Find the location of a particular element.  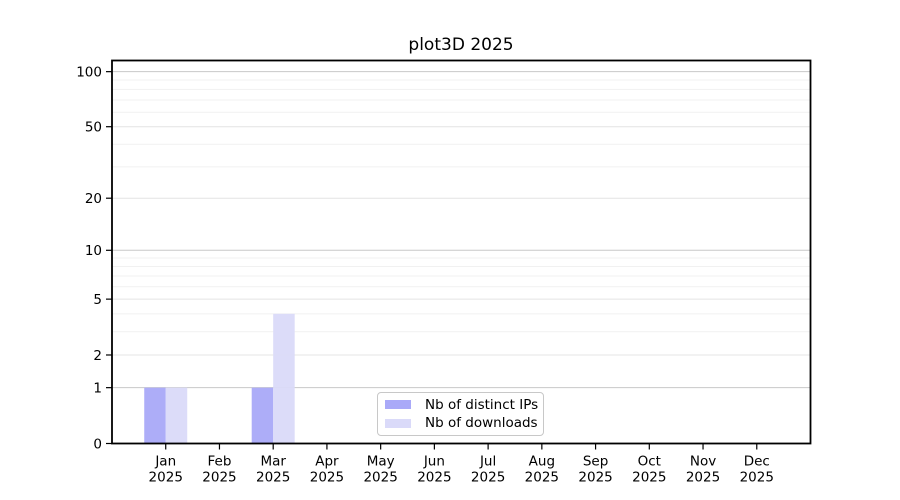

legend-swatch-distinct-ips is located at coordinates (398, 405).